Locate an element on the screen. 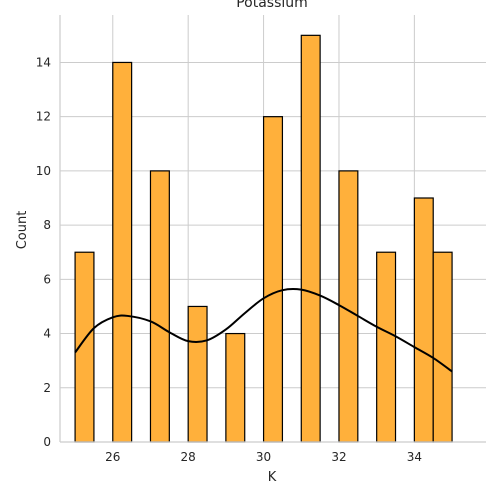  x-tick-labels: 26 28 30 32 34 is located at coordinates (263, 457).